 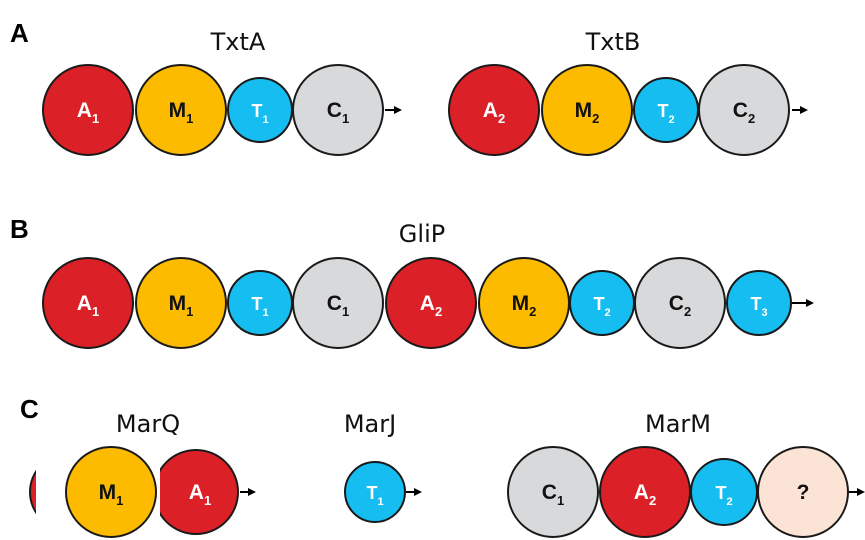 I want to click on domain-txtb-m2, so click(x=587, y=110).